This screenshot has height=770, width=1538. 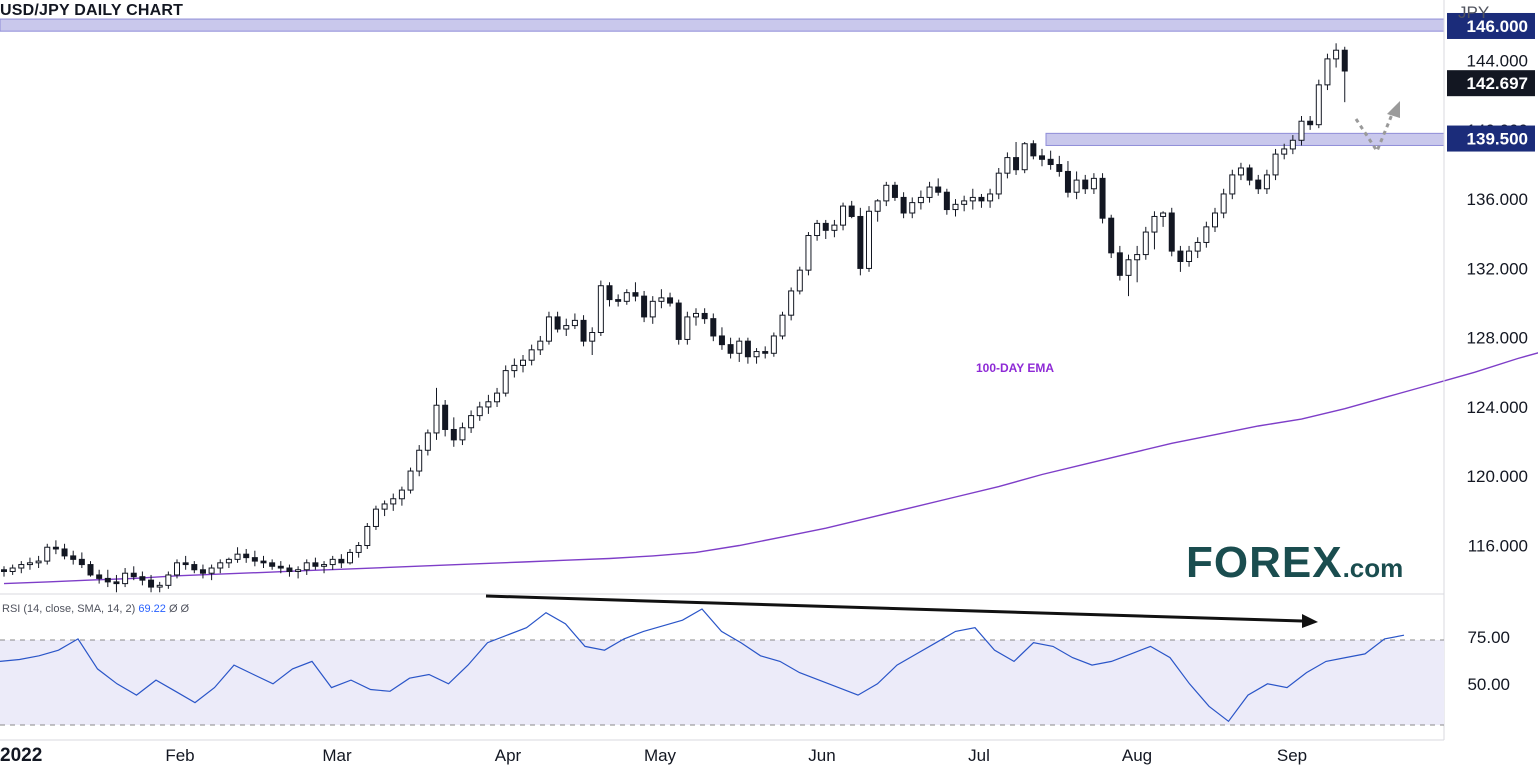 I want to click on price-badge-label: 146.000, so click(x=1497, y=26).